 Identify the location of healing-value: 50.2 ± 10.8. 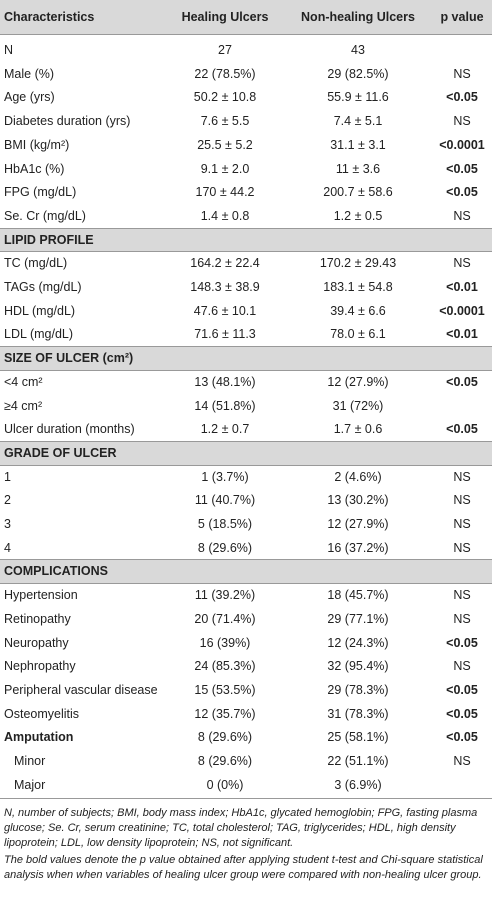
(225, 97).